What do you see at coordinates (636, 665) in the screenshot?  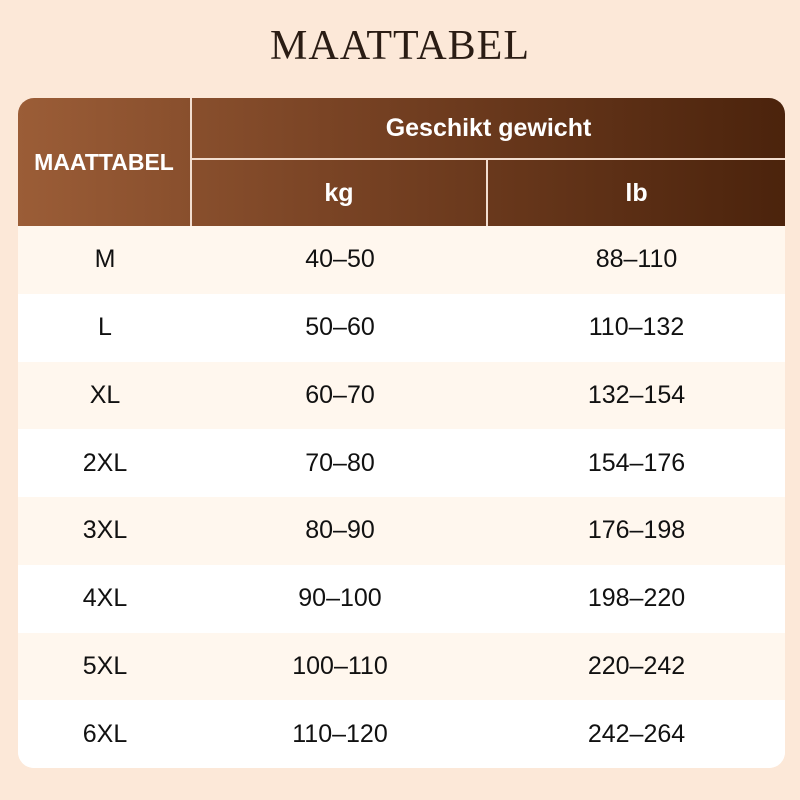 I see `weight-cell: 220–242` at bounding box center [636, 665].